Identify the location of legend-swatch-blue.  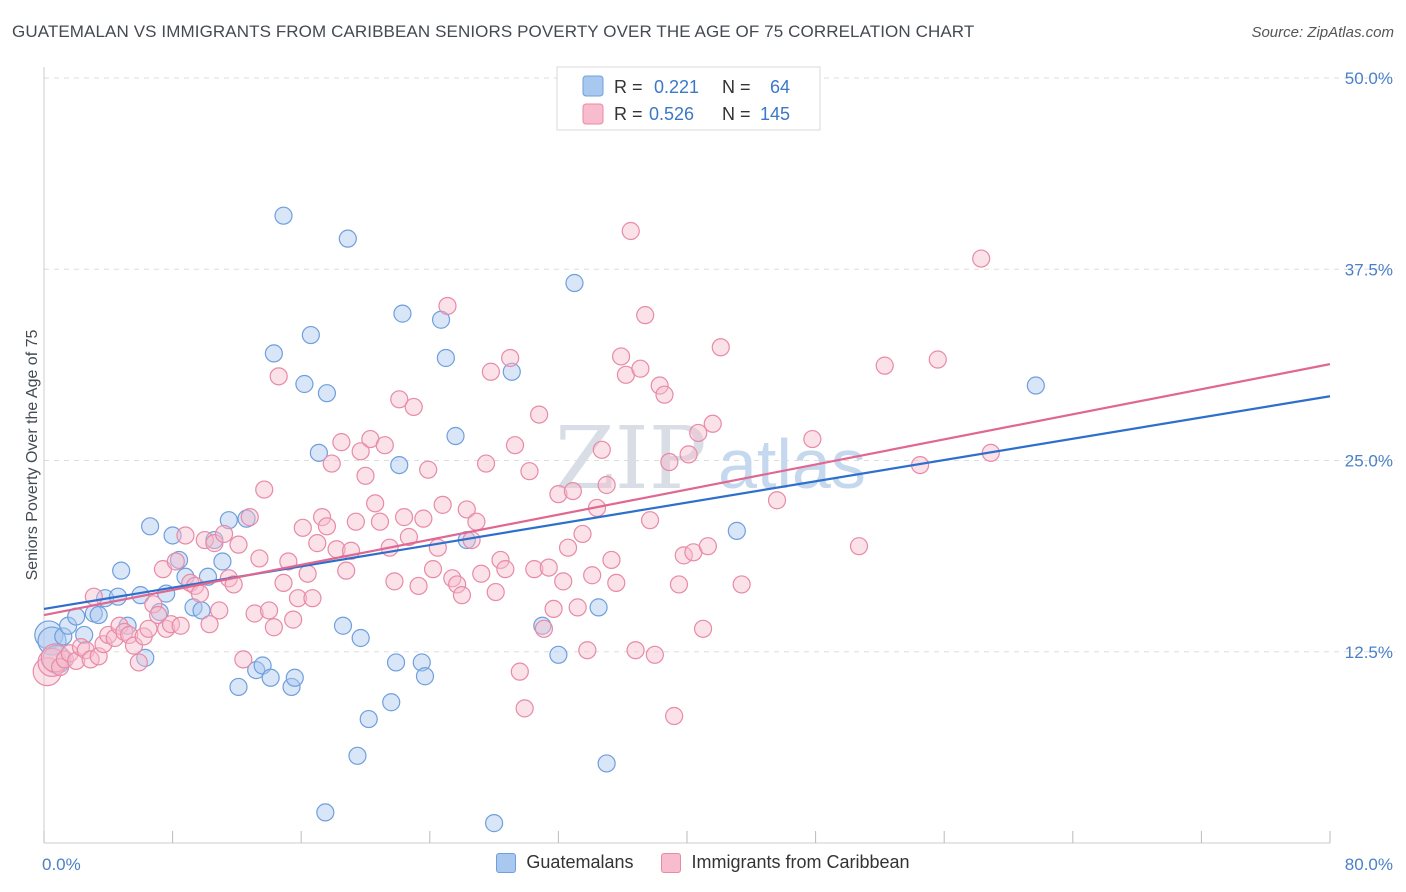
(593, 86).